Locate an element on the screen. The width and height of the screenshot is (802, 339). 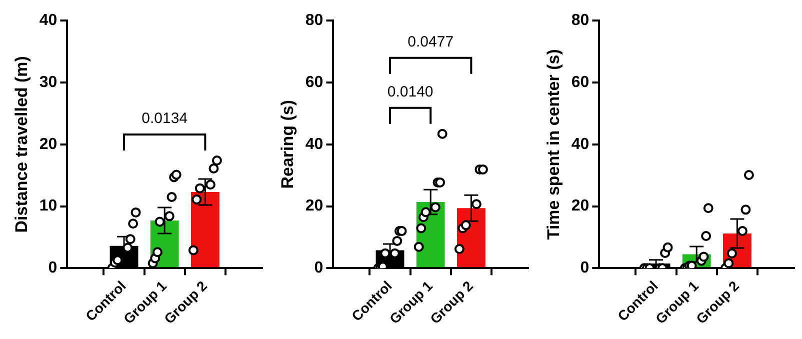
y-axis-title: Time spent in center (s) is located at coordinates (553, 144).